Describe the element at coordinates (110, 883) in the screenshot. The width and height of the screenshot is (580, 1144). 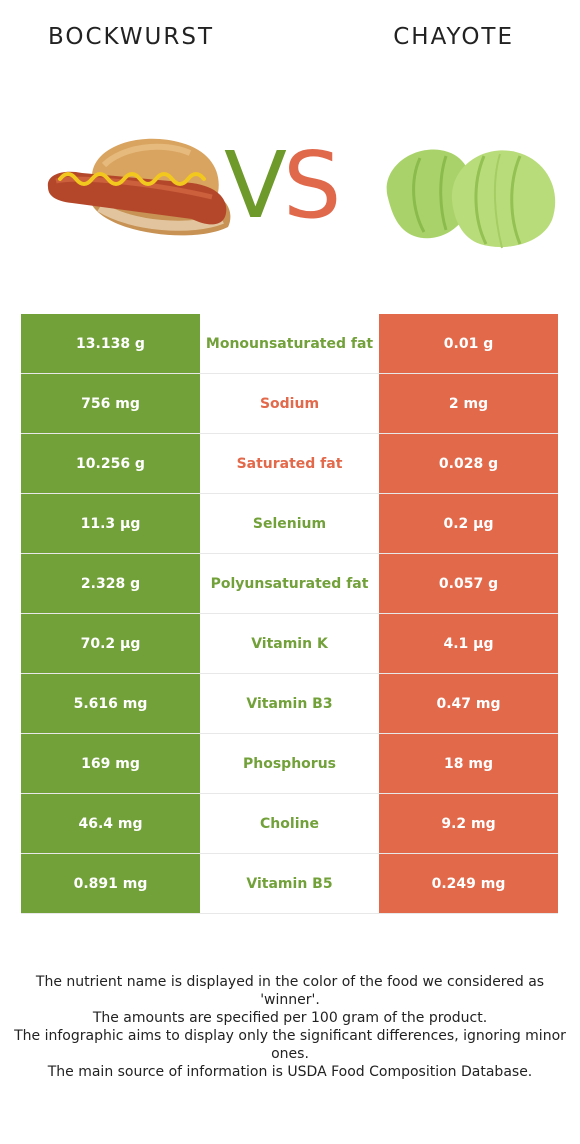
I see `bockwurst-value: 0.891 mg` at that location.